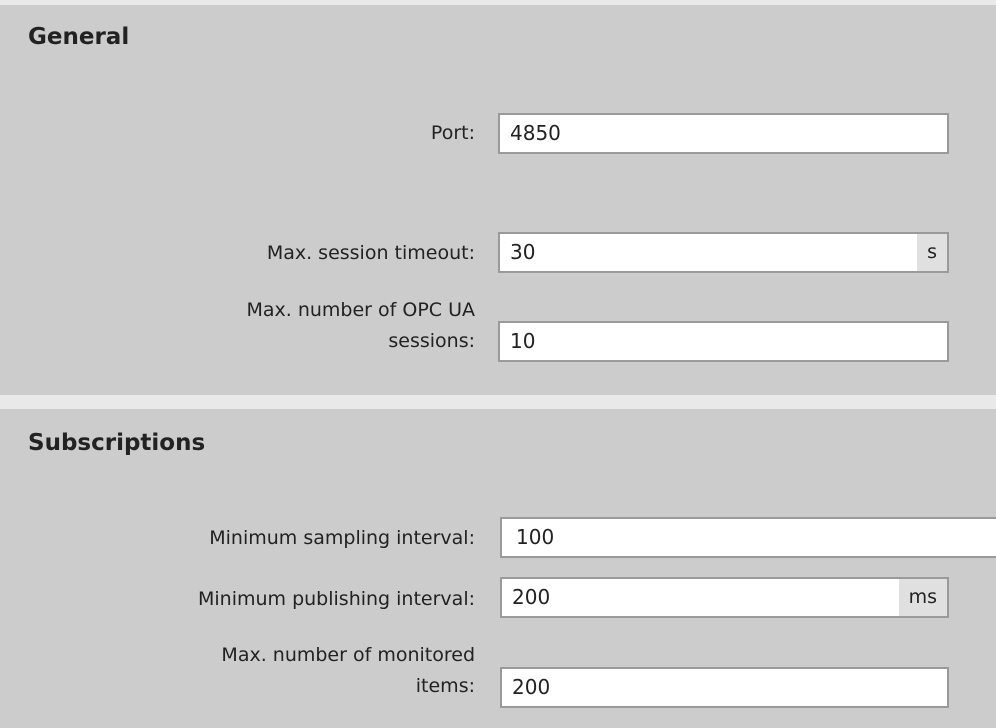  I want to click on publishing-value: 200, so click(531, 597).